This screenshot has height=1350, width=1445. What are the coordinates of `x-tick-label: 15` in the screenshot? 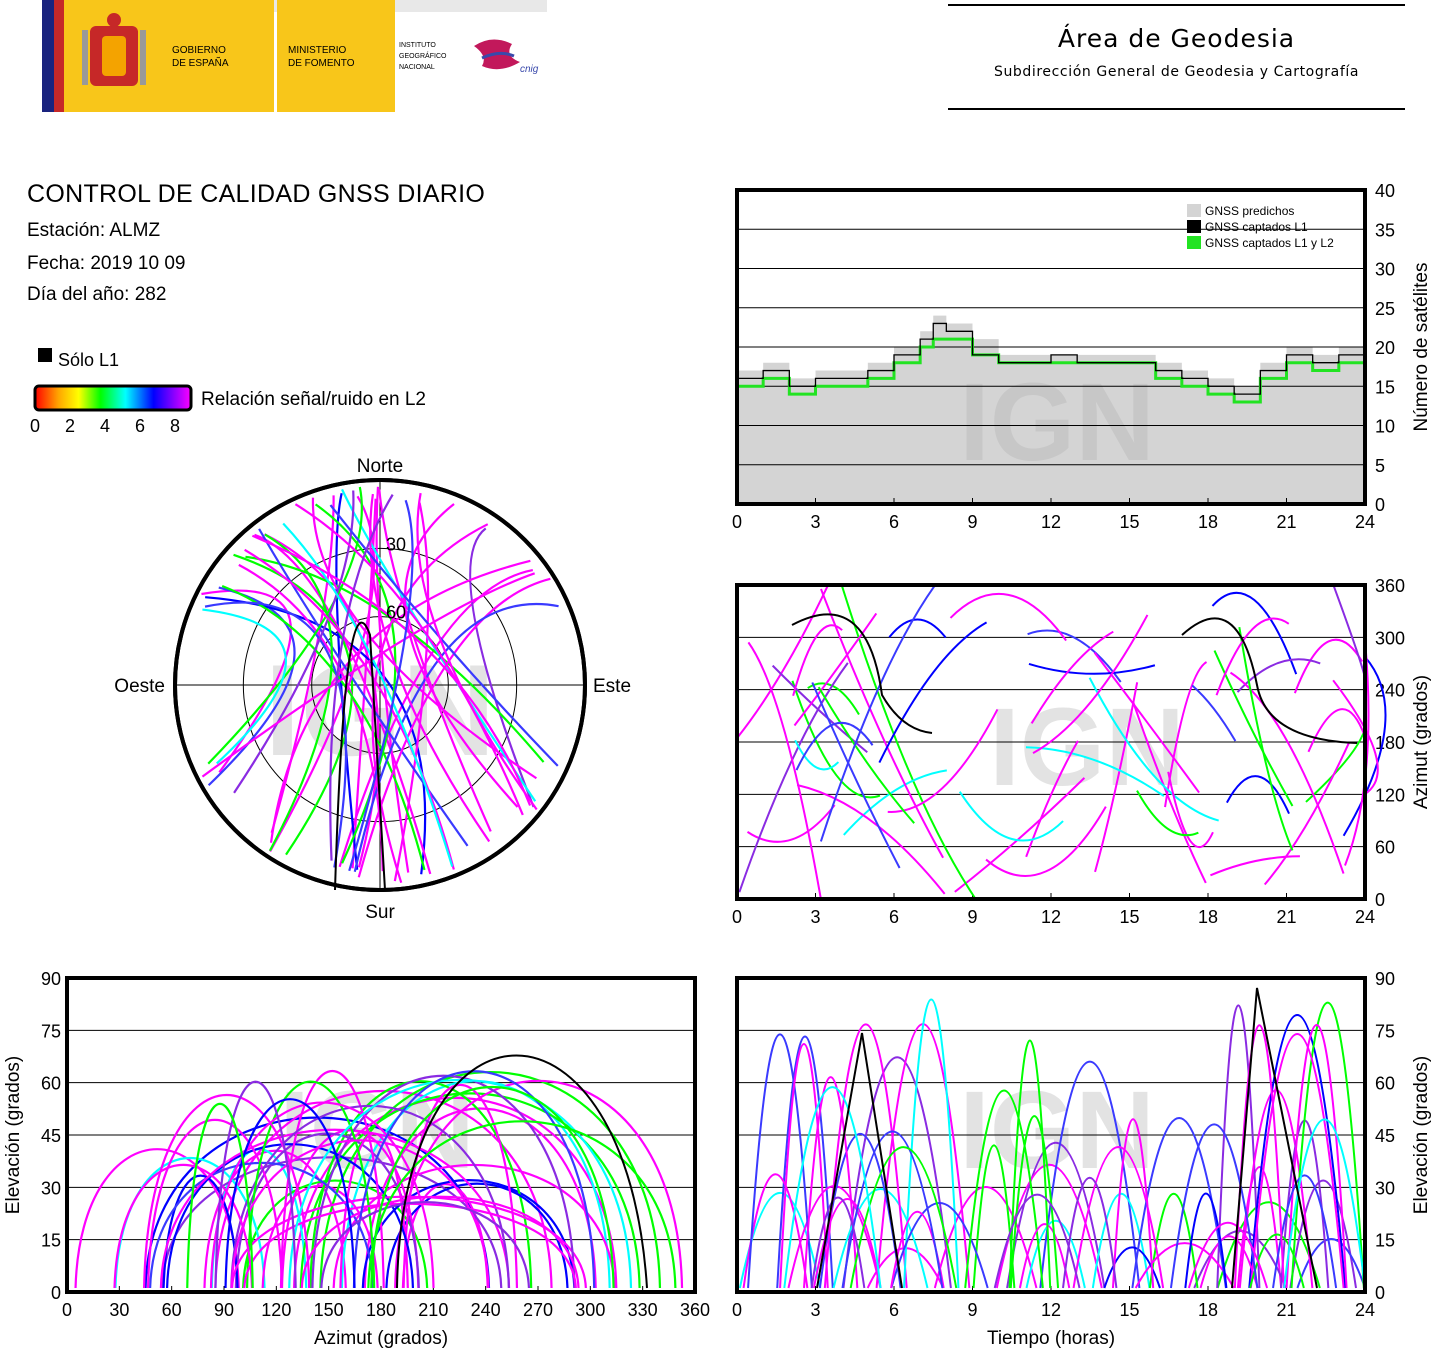 It's located at (1129, 1310).